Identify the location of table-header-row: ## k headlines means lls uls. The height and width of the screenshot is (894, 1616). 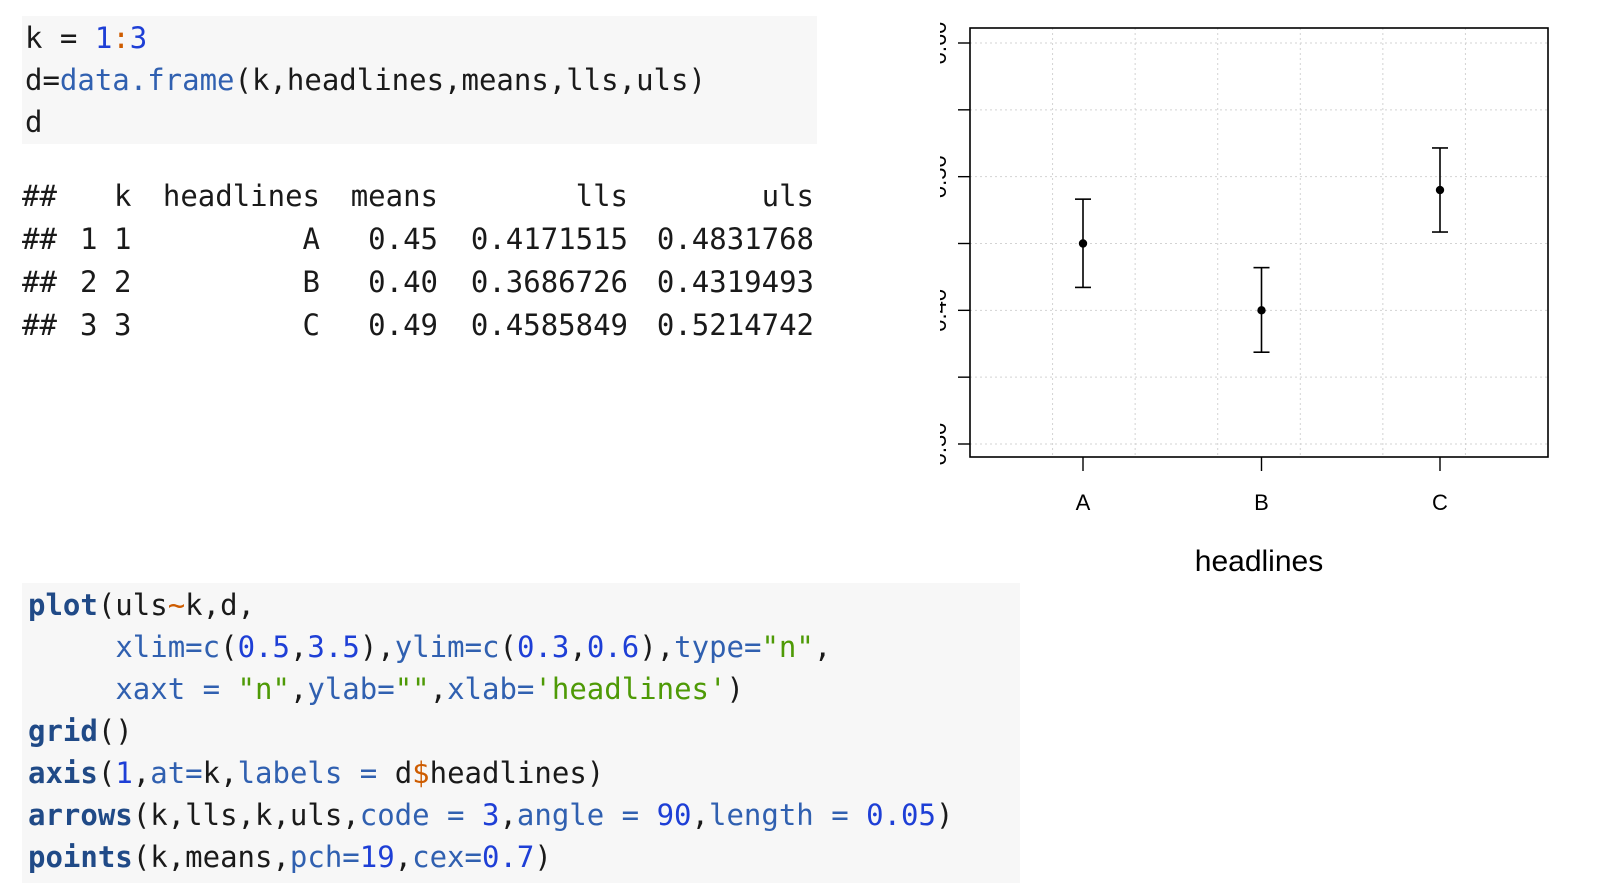
(418, 196).